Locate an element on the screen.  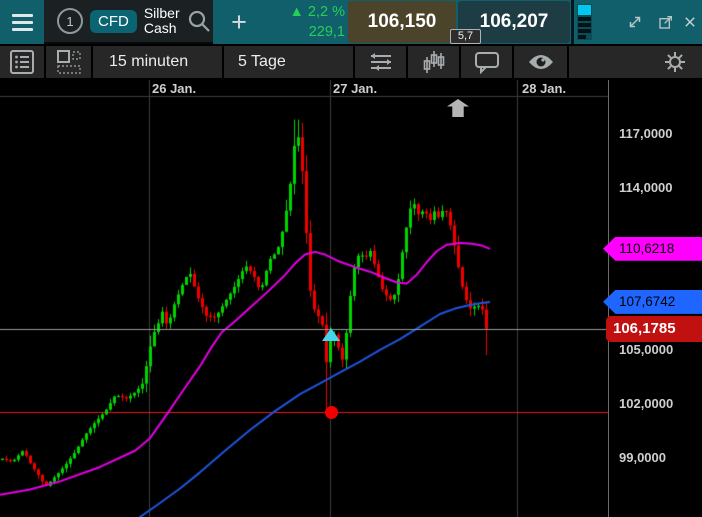
layout-grid-button is located at coordinates (69, 62).